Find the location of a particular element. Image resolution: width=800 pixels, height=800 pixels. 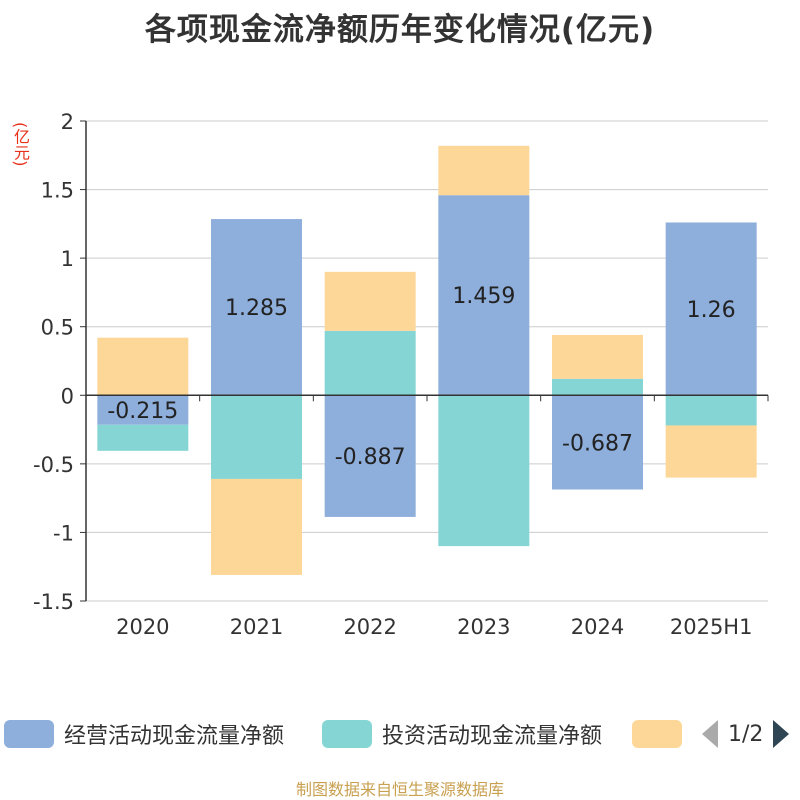

next-page-icon is located at coordinates (781, 734).